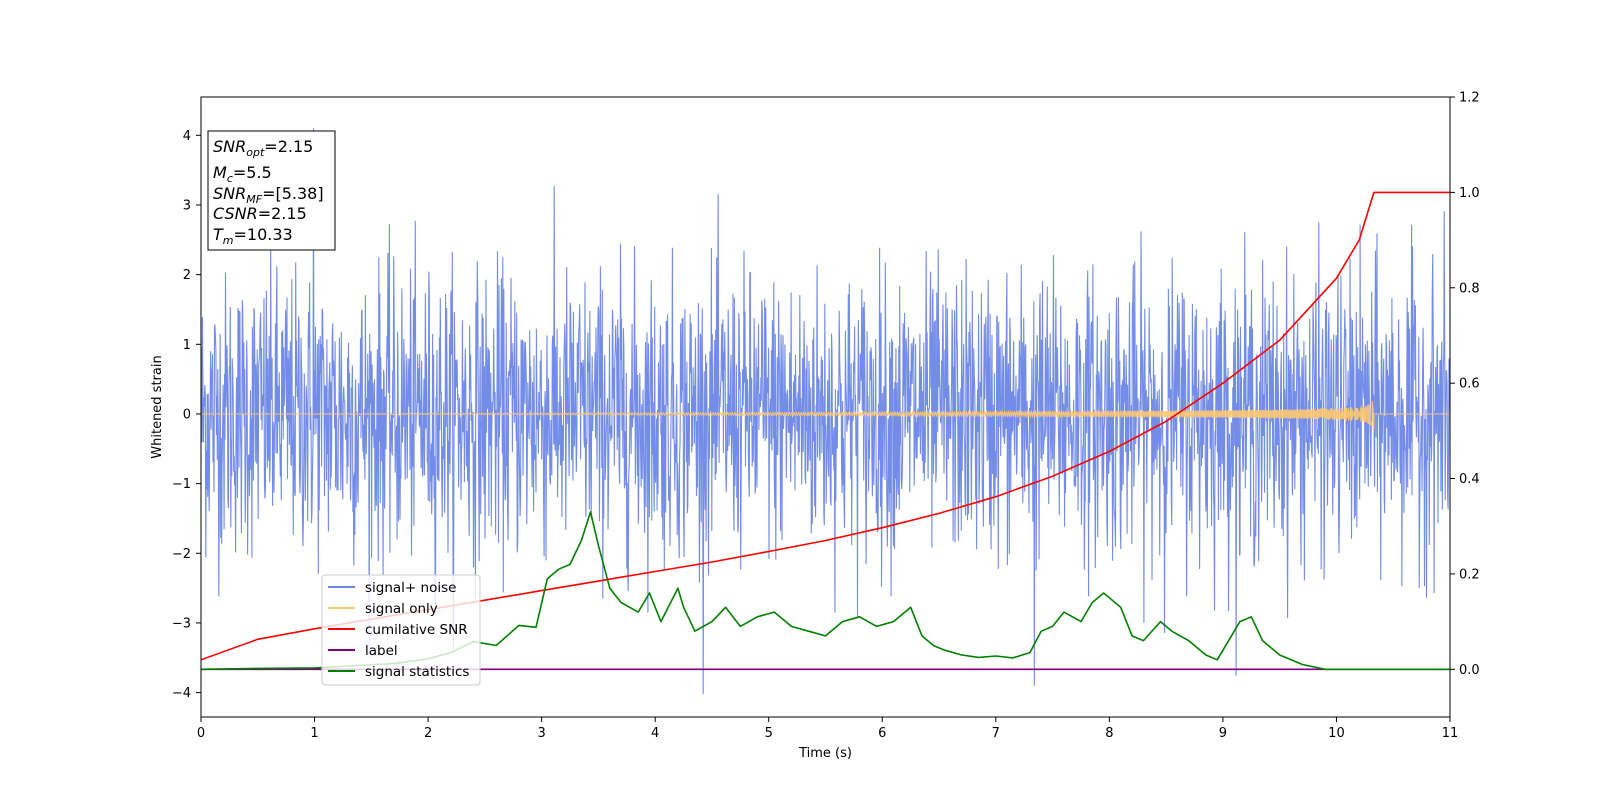 This screenshot has height=800, width=1600. Describe the element at coordinates (242, 174) in the screenshot. I see `info-mc: Mc=5.5` at that location.